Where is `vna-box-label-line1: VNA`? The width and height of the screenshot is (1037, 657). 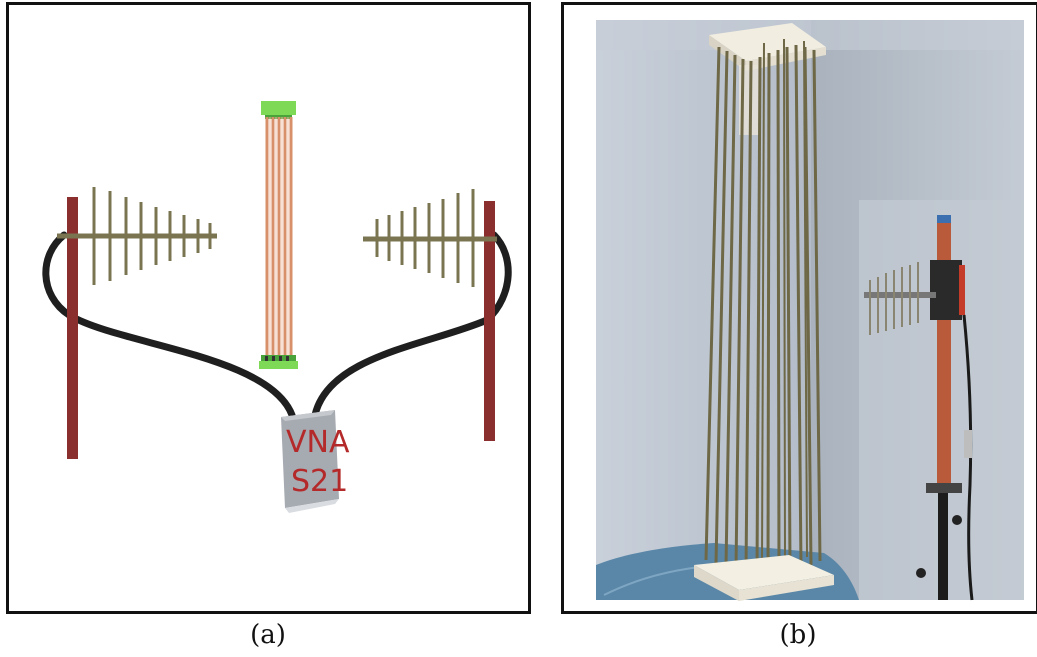 vna-box-label-line1: VNA is located at coordinates (318, 442).